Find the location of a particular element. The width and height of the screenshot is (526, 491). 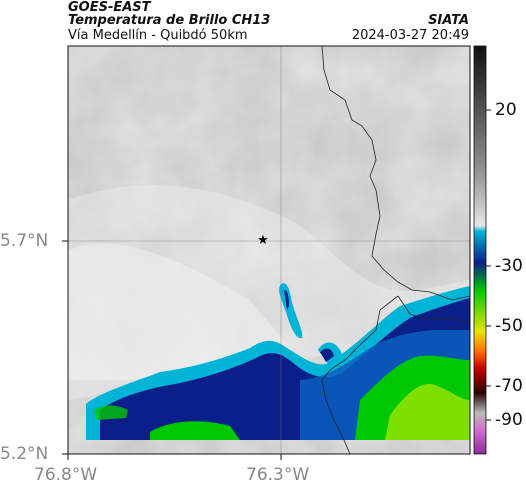

product-title: Temperatura de Brillo CH13 is located at coordinates (169, 20).